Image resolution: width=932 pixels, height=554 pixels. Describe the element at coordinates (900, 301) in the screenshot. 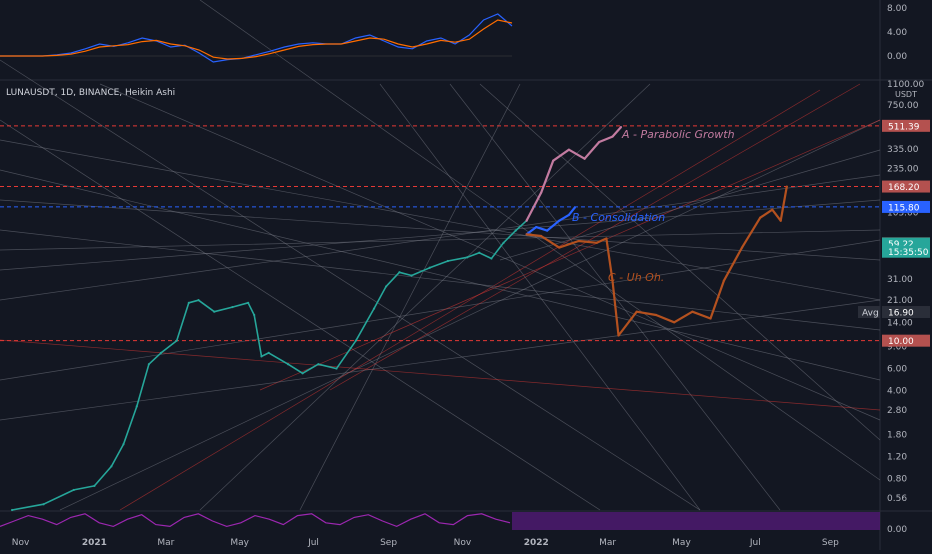

I see `y-tick-label: 21.00` at that location.